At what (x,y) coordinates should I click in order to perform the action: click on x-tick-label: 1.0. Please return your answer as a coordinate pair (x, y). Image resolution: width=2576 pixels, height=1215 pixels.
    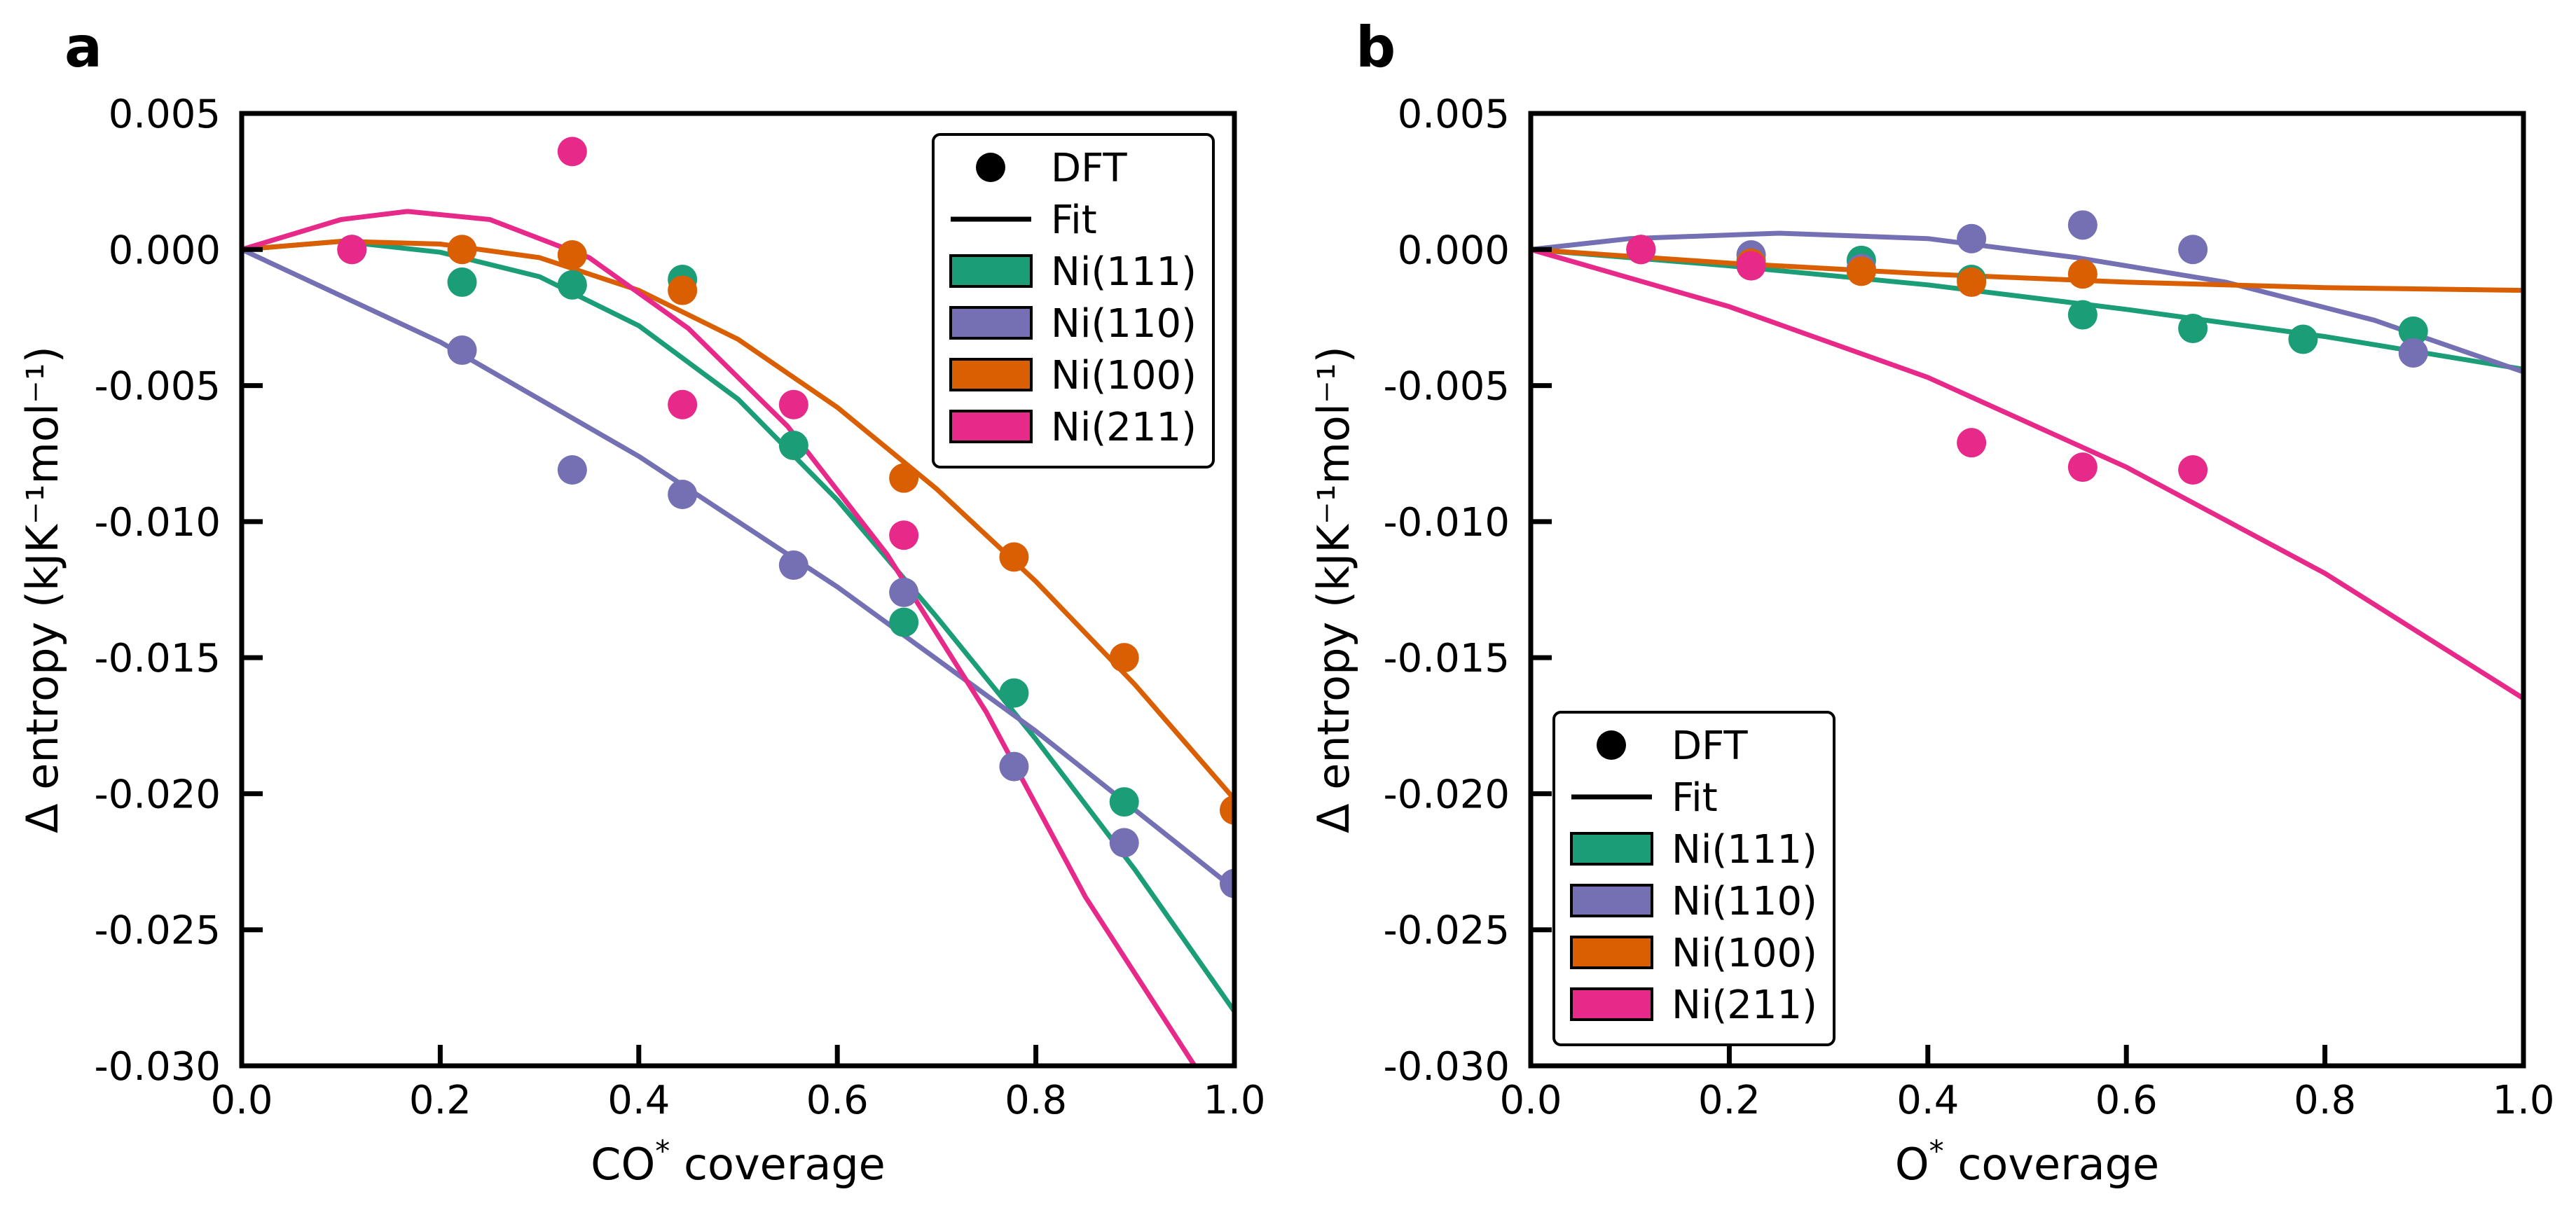
    Looking at the image, I should click on (1234, 1100).